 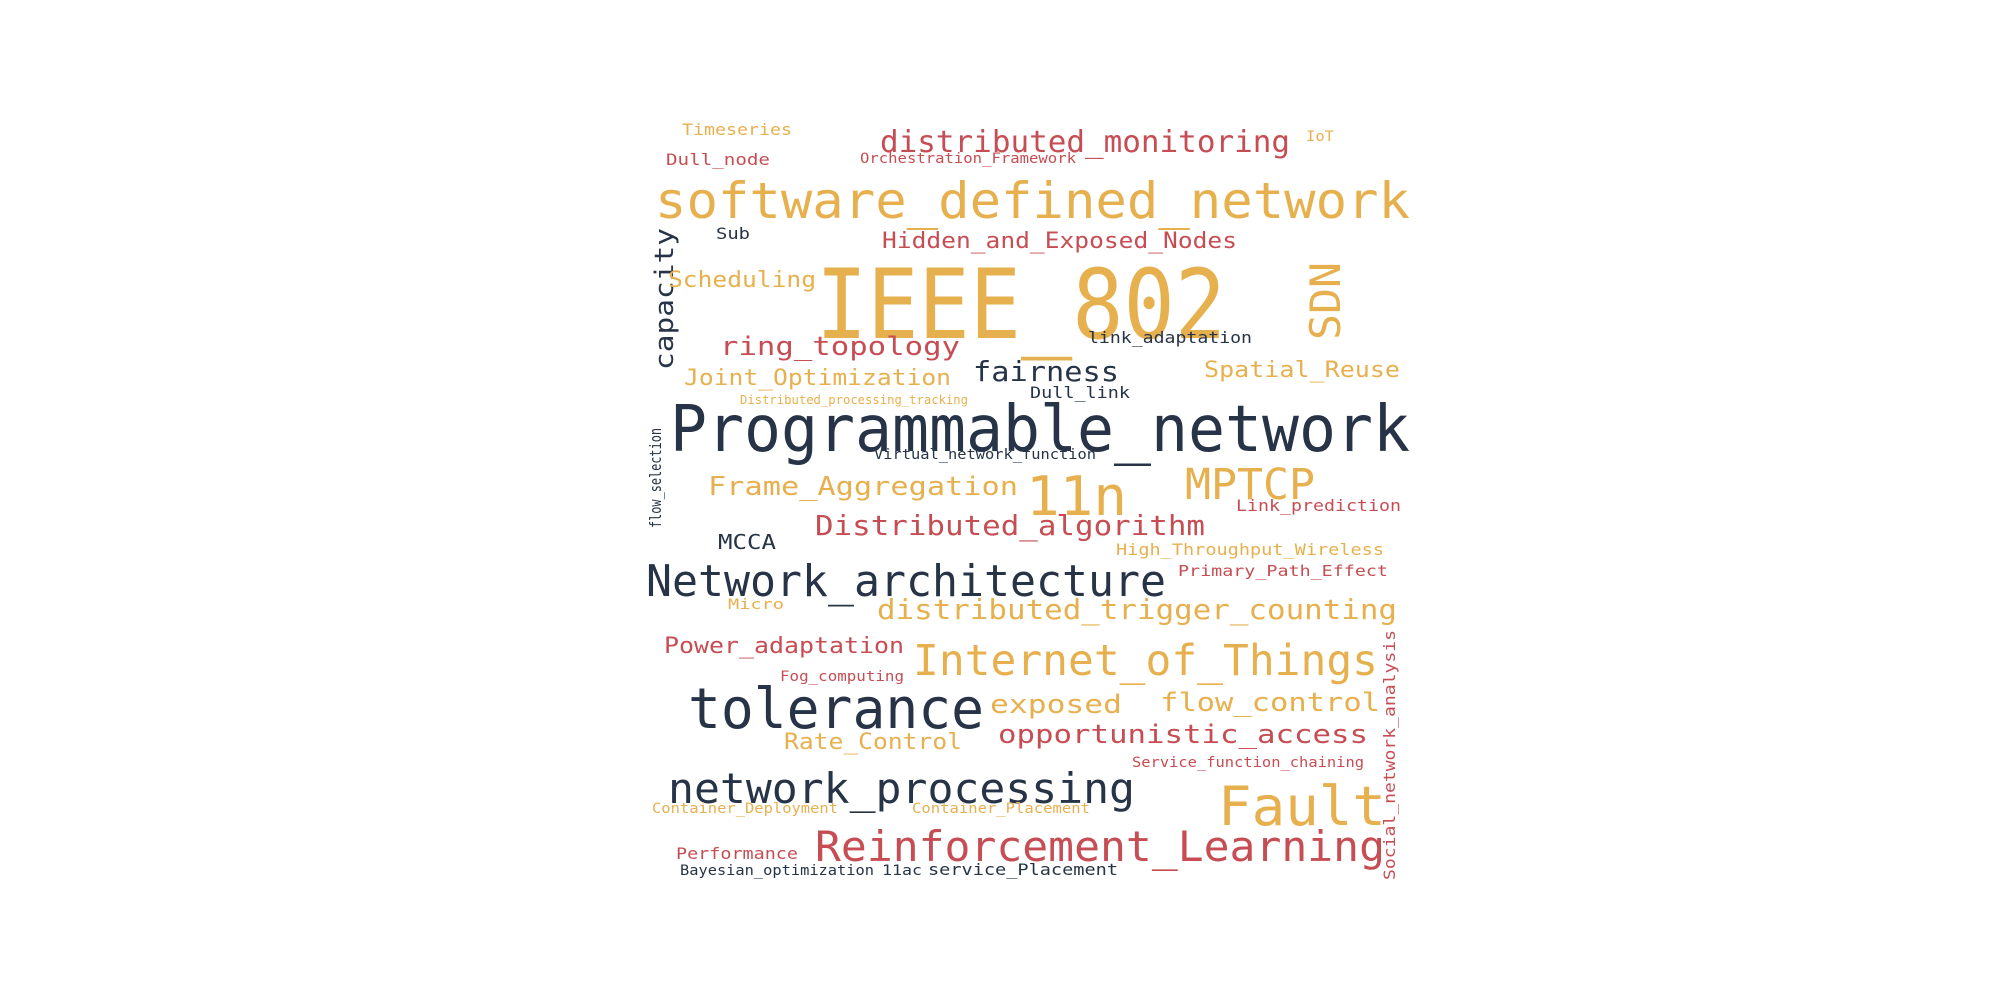 What do you see at coordinates (1325, 301) in the screenshot?
I see `word-sdn: SDN` at bounding box center [1325, 301].